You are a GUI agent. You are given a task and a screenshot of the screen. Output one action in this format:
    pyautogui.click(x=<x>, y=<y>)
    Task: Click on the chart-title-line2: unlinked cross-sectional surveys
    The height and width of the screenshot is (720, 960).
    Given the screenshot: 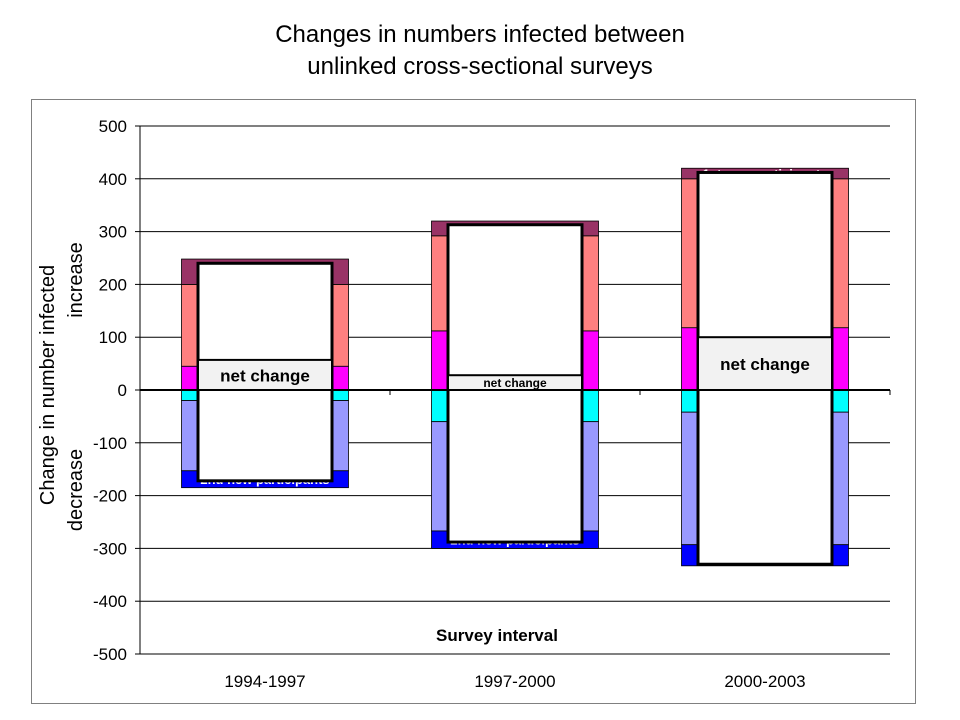 What is the action you would take?
    pyautogui.click(x=480, y=66)
    